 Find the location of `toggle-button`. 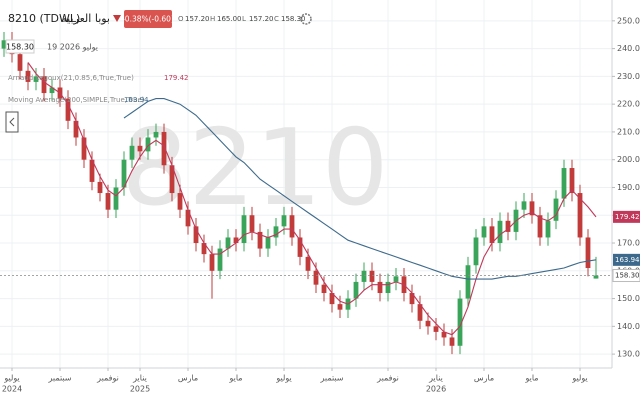

toggle-button is located at coordinates (12, 122).